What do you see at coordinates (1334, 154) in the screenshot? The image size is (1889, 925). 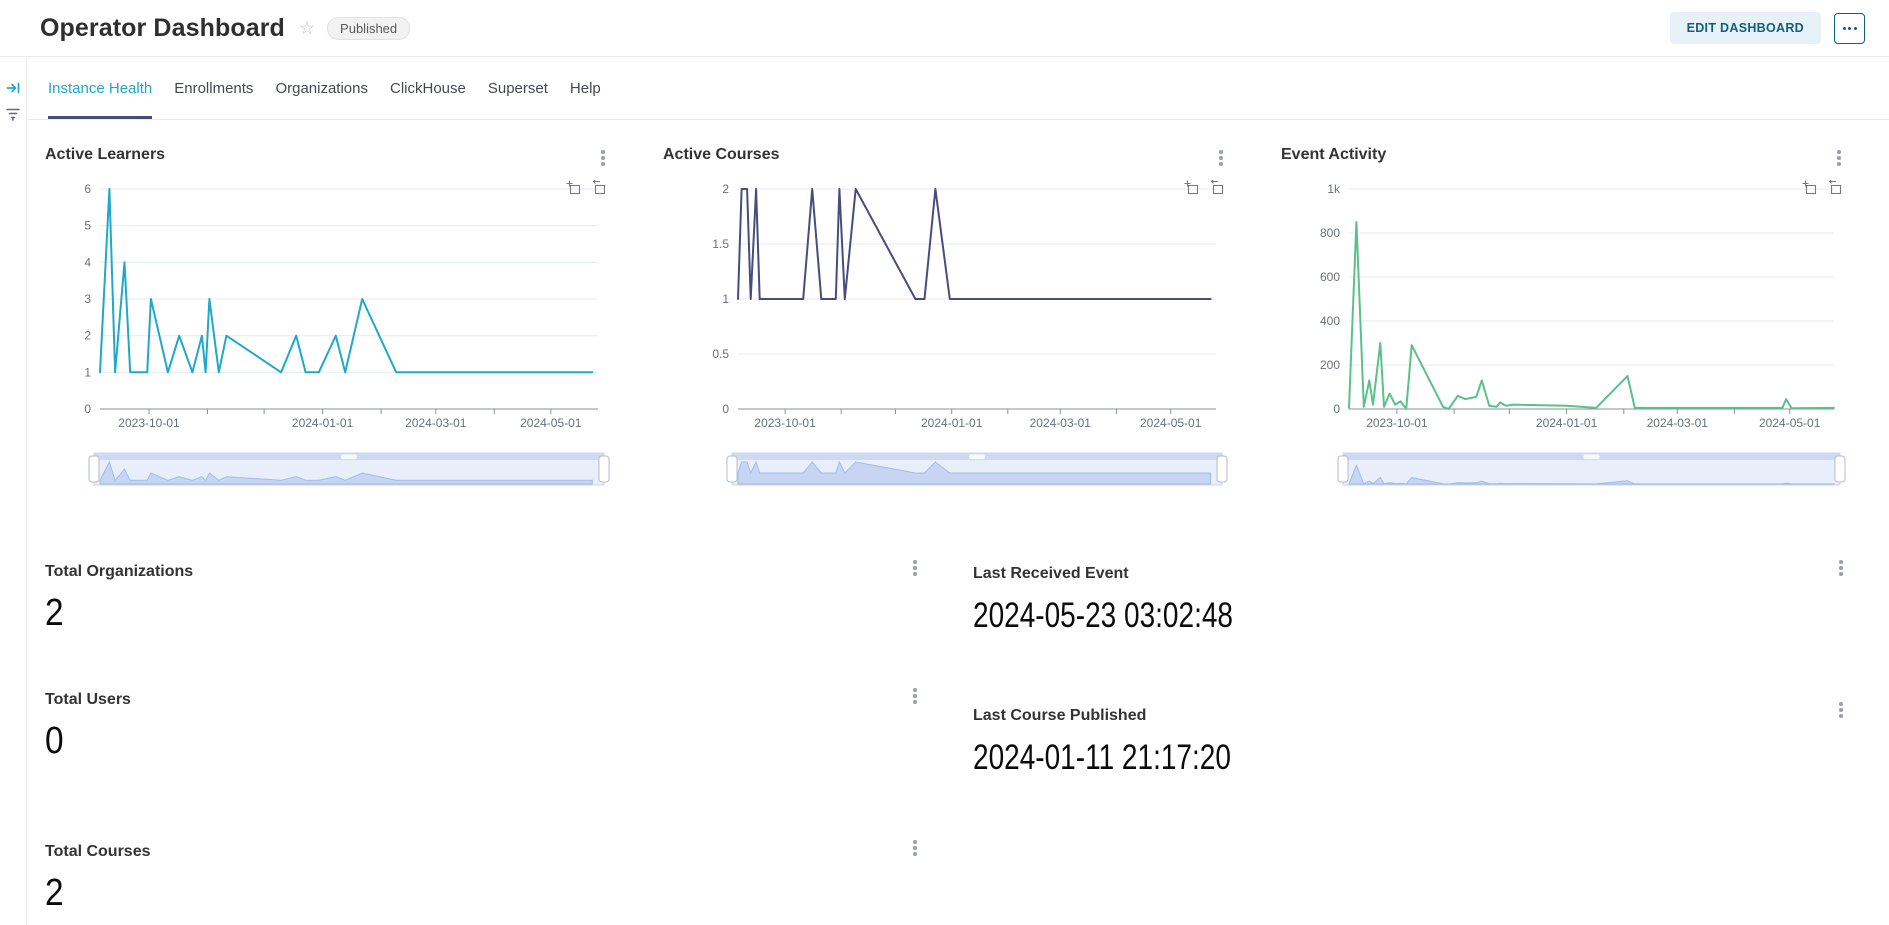 I see `chart-title: Event Activity` at bounding box center [1334, 154].